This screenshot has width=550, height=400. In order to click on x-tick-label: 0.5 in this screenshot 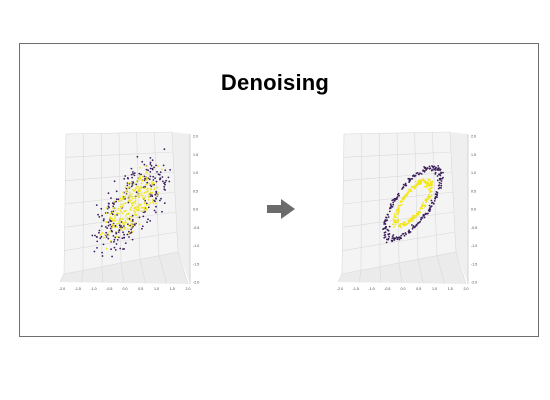, I will do `click(418, 289)`.